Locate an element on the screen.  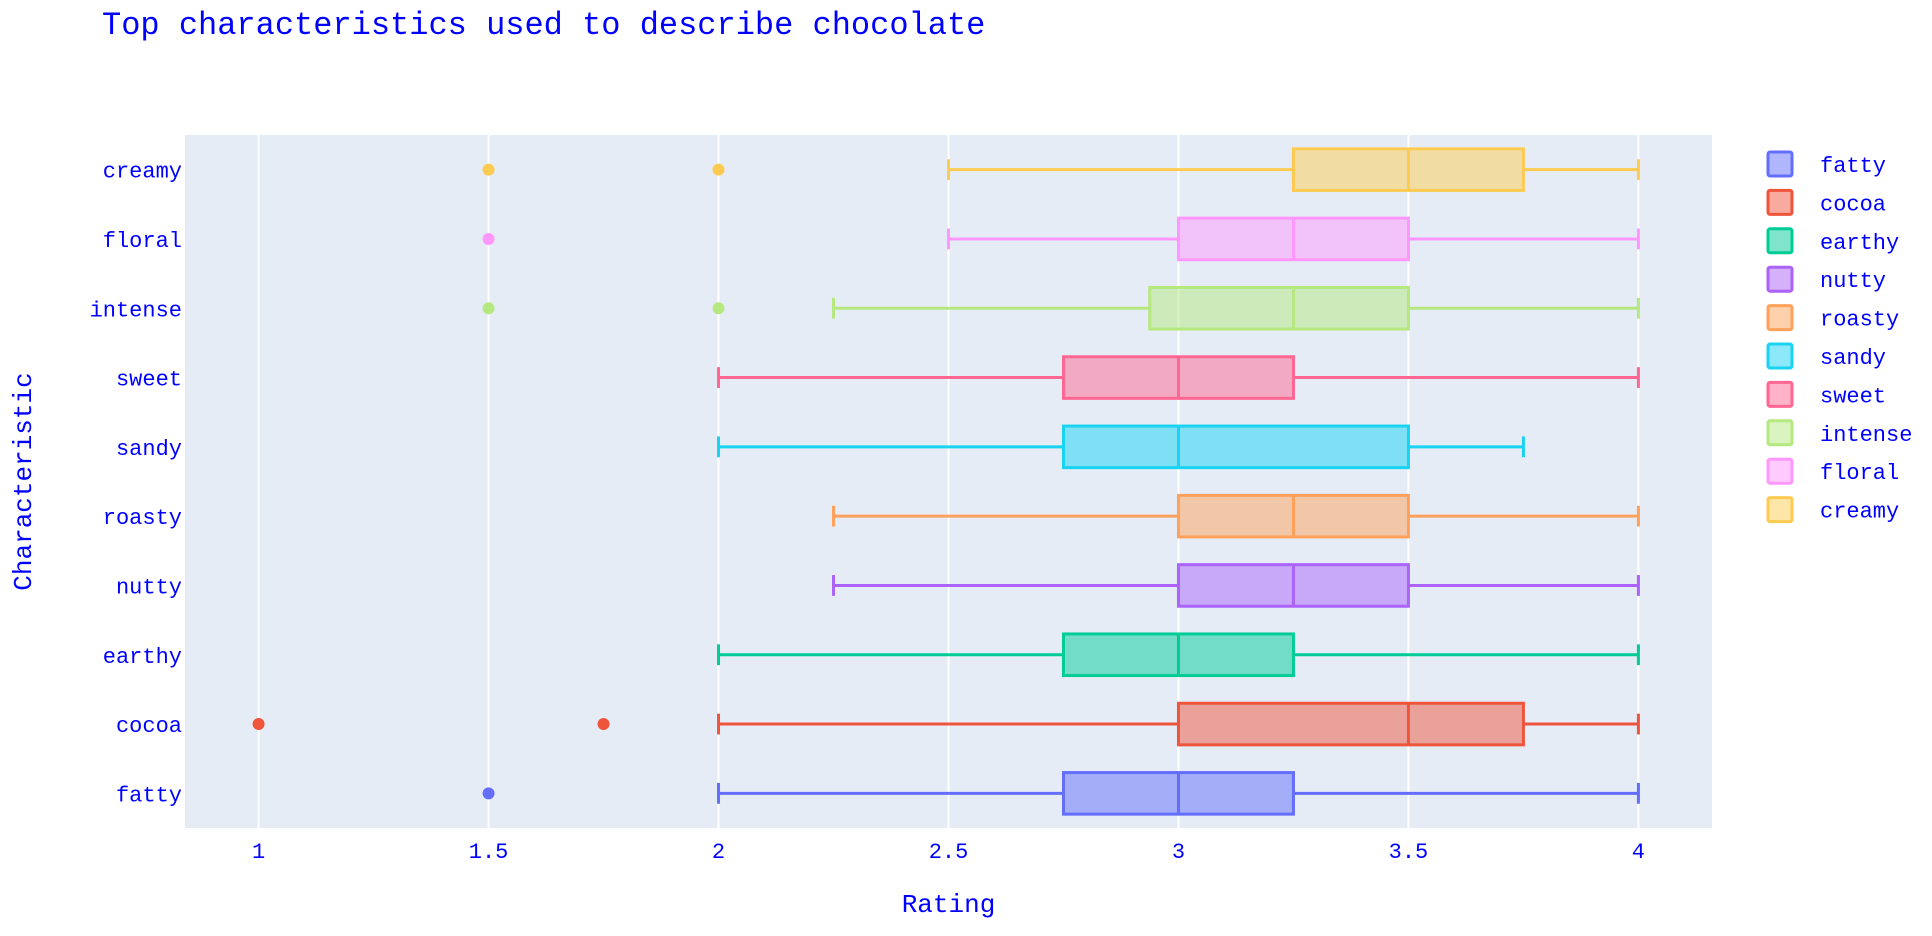
legend-label: sweet is located at coordinates (1853, 396).